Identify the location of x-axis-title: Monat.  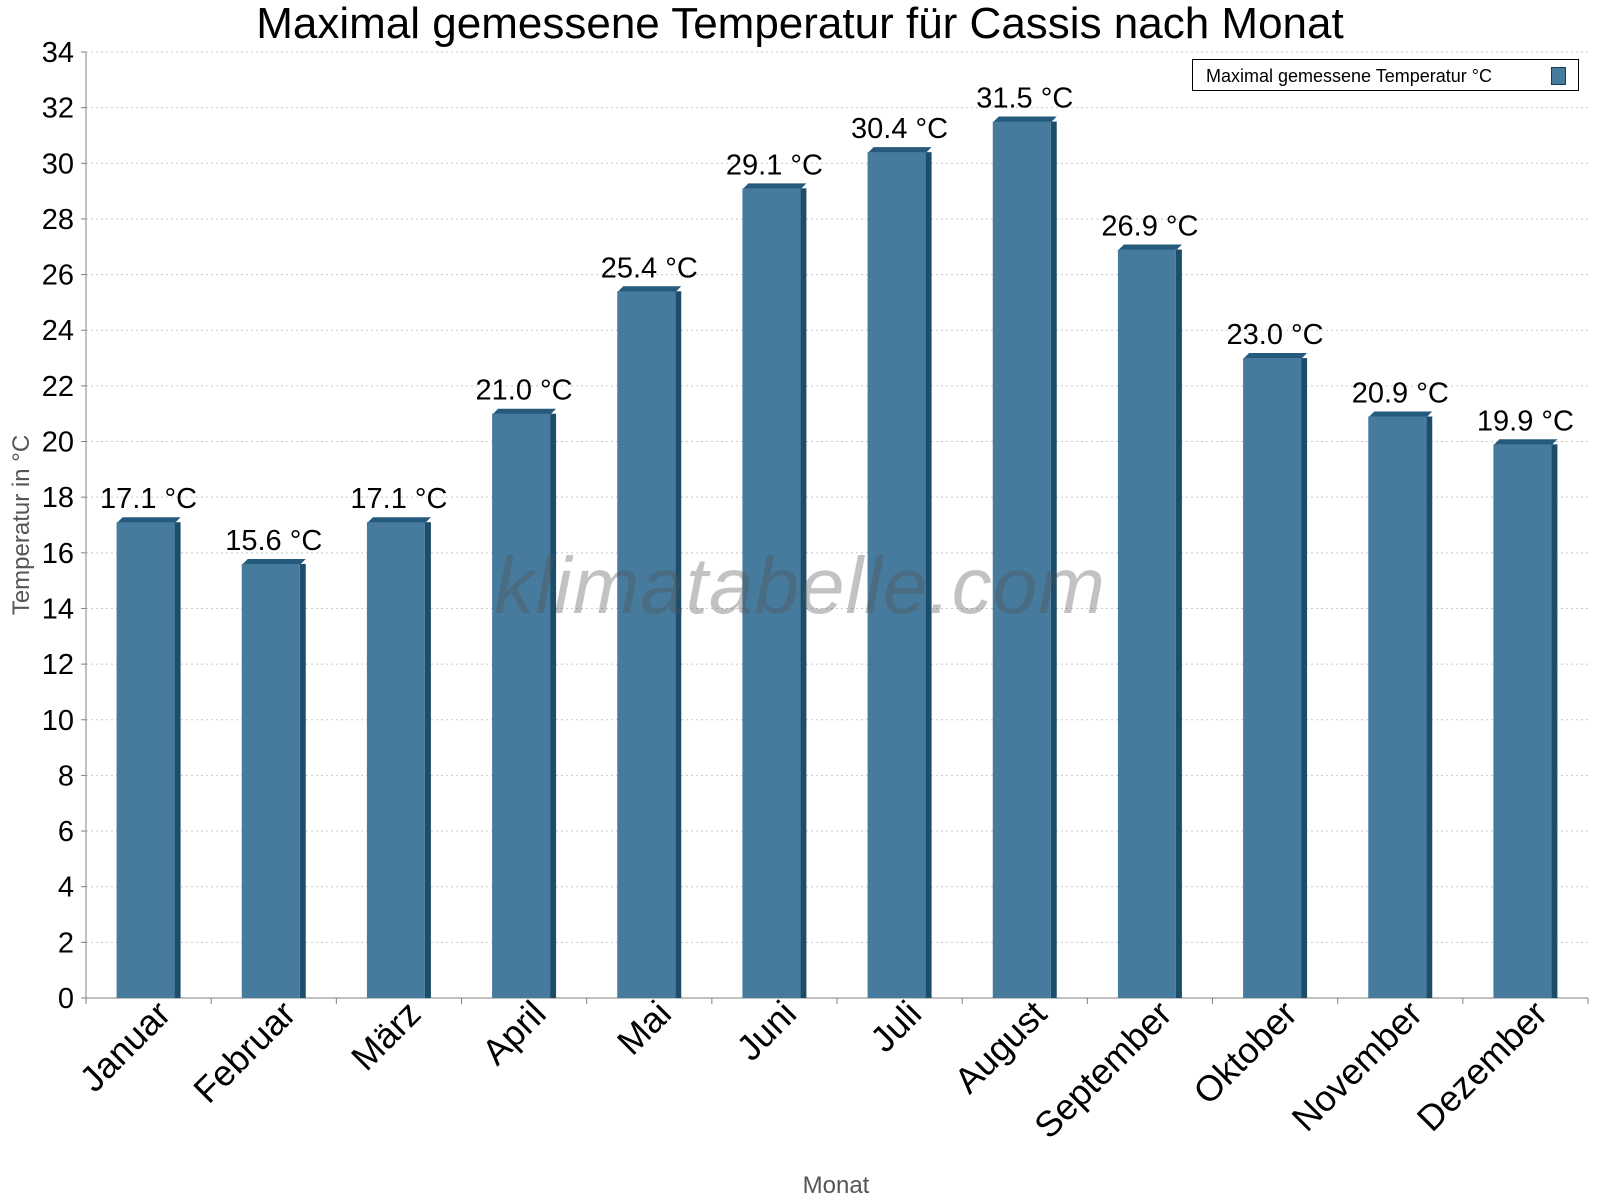
(836, 1185).